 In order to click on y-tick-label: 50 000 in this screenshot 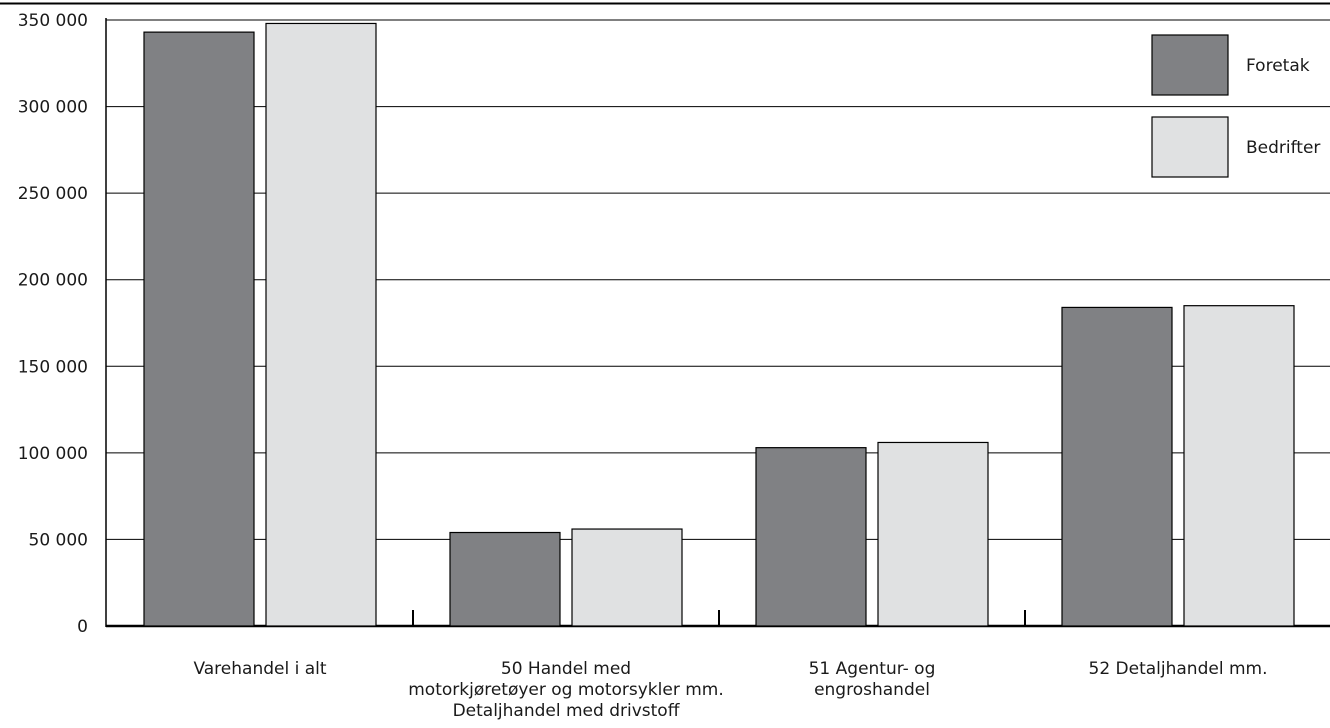, I will do `click(58, 540)`.